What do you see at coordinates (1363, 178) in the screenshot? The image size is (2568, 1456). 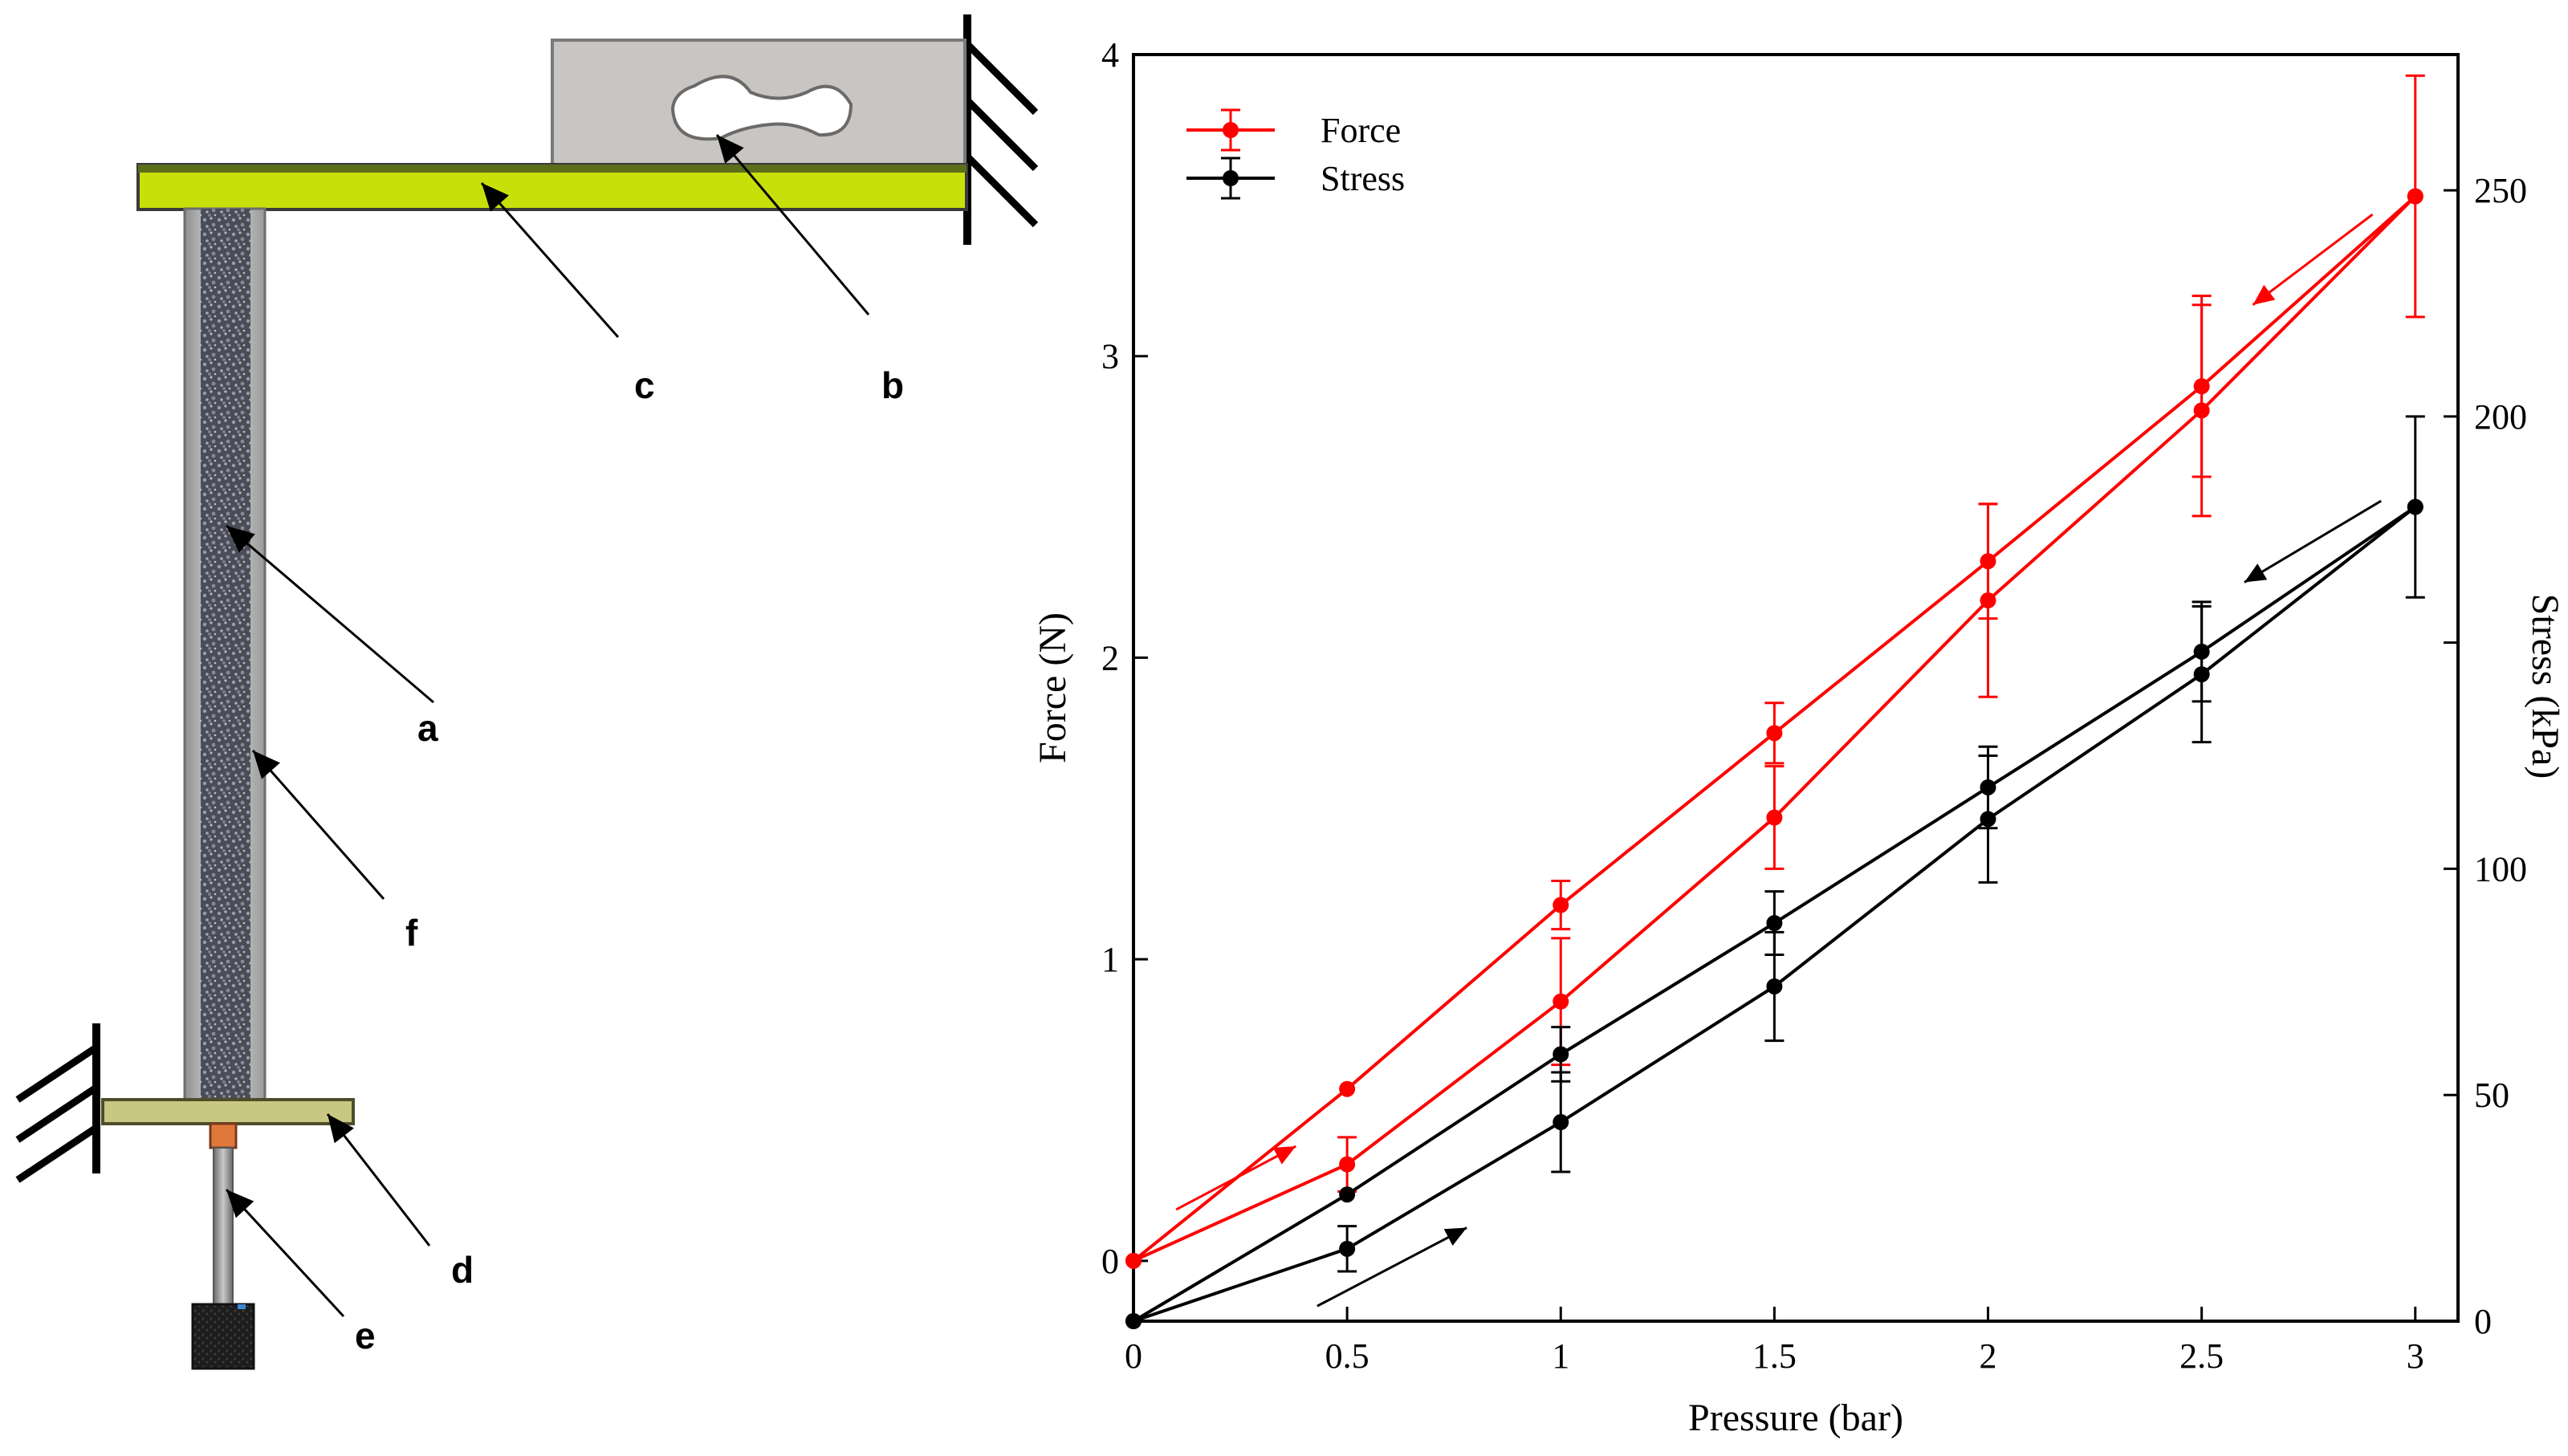 I see `legend-stress-label: Stress` at bounding box center [1363, 178].